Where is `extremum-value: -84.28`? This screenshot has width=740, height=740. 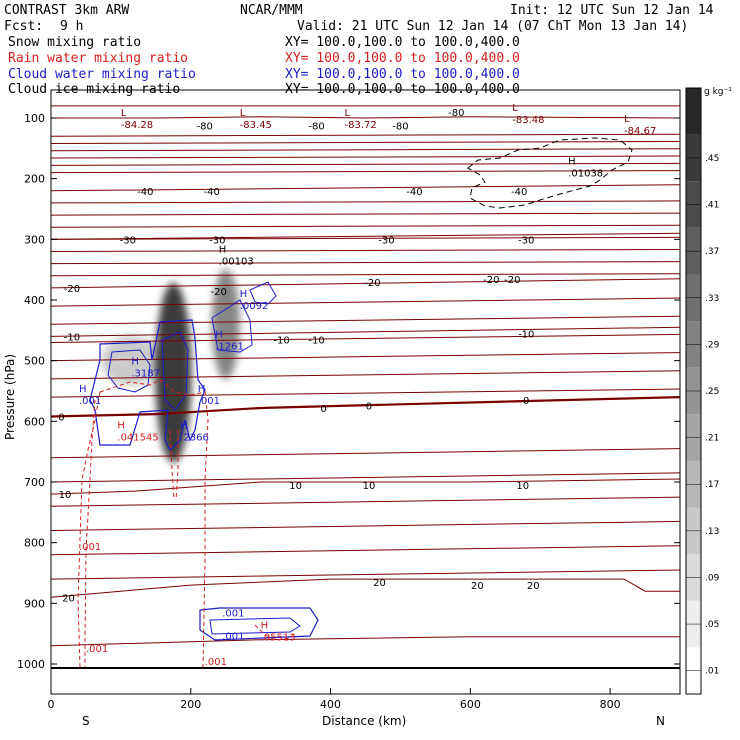 extremum-value: -84.28 is located at coordinates (137, 125).